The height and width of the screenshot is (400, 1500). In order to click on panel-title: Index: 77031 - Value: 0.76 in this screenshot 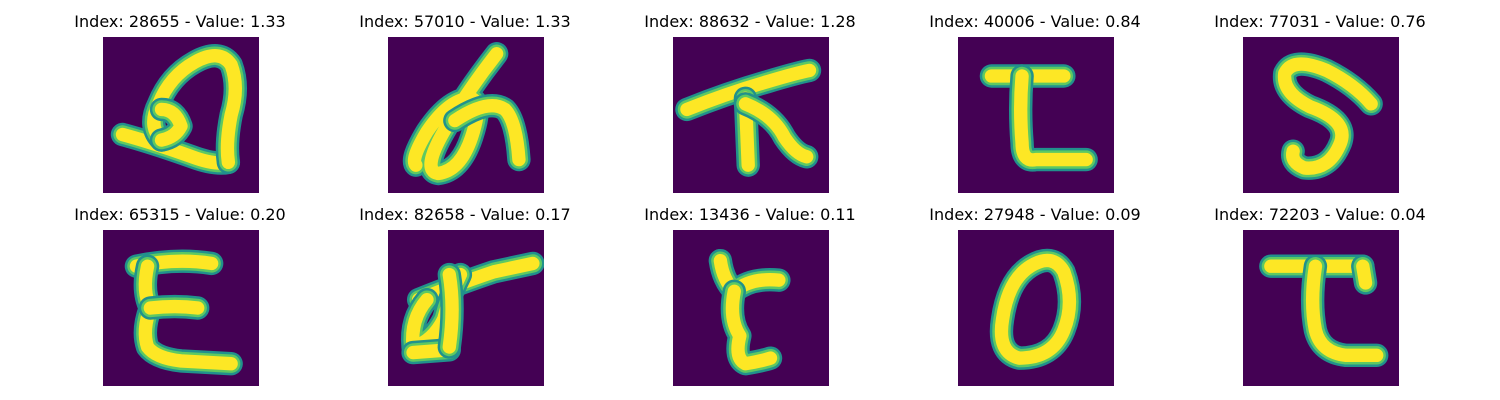, I will do `click(1320, 21)`.